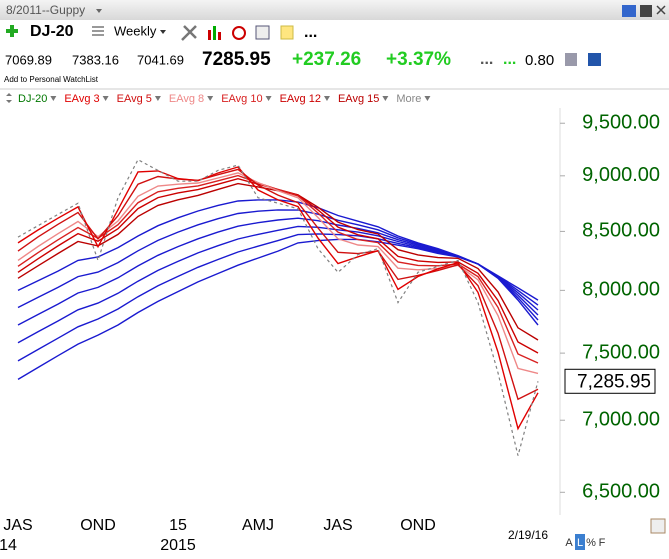 Image resolution: width=669 pixels, height=559 pixels. I want to click on title-bar, so click(334, 10).